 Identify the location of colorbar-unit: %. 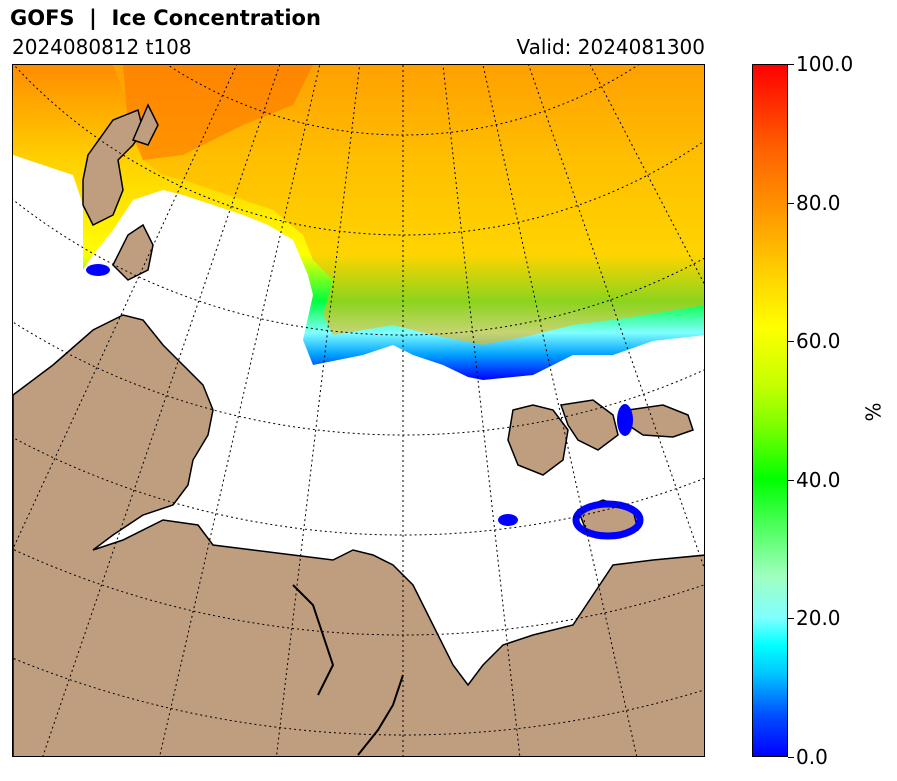
(873, 412).